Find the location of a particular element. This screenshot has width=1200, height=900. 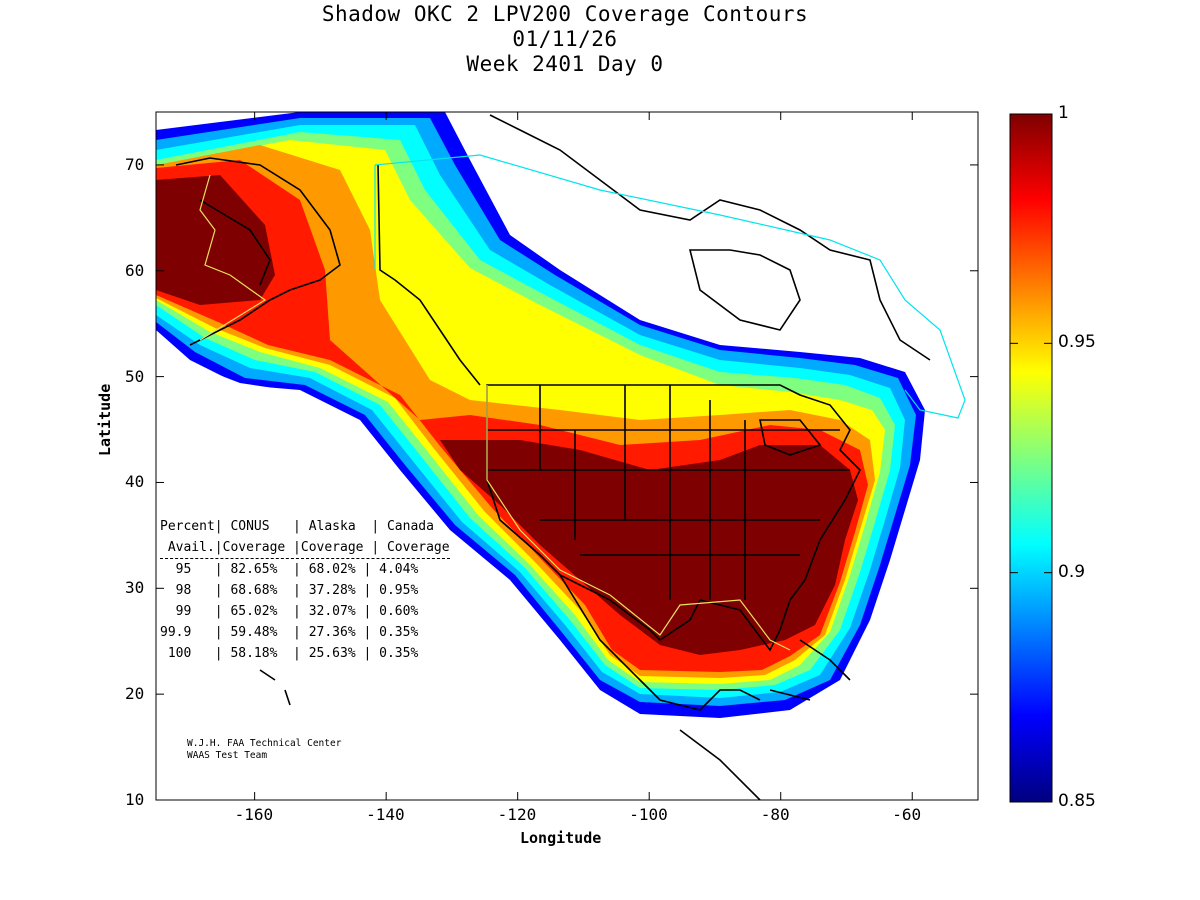

stats-row: 99.9 | 59.48% | 27.36% | 0.35% is located at coordinates (289, 632).